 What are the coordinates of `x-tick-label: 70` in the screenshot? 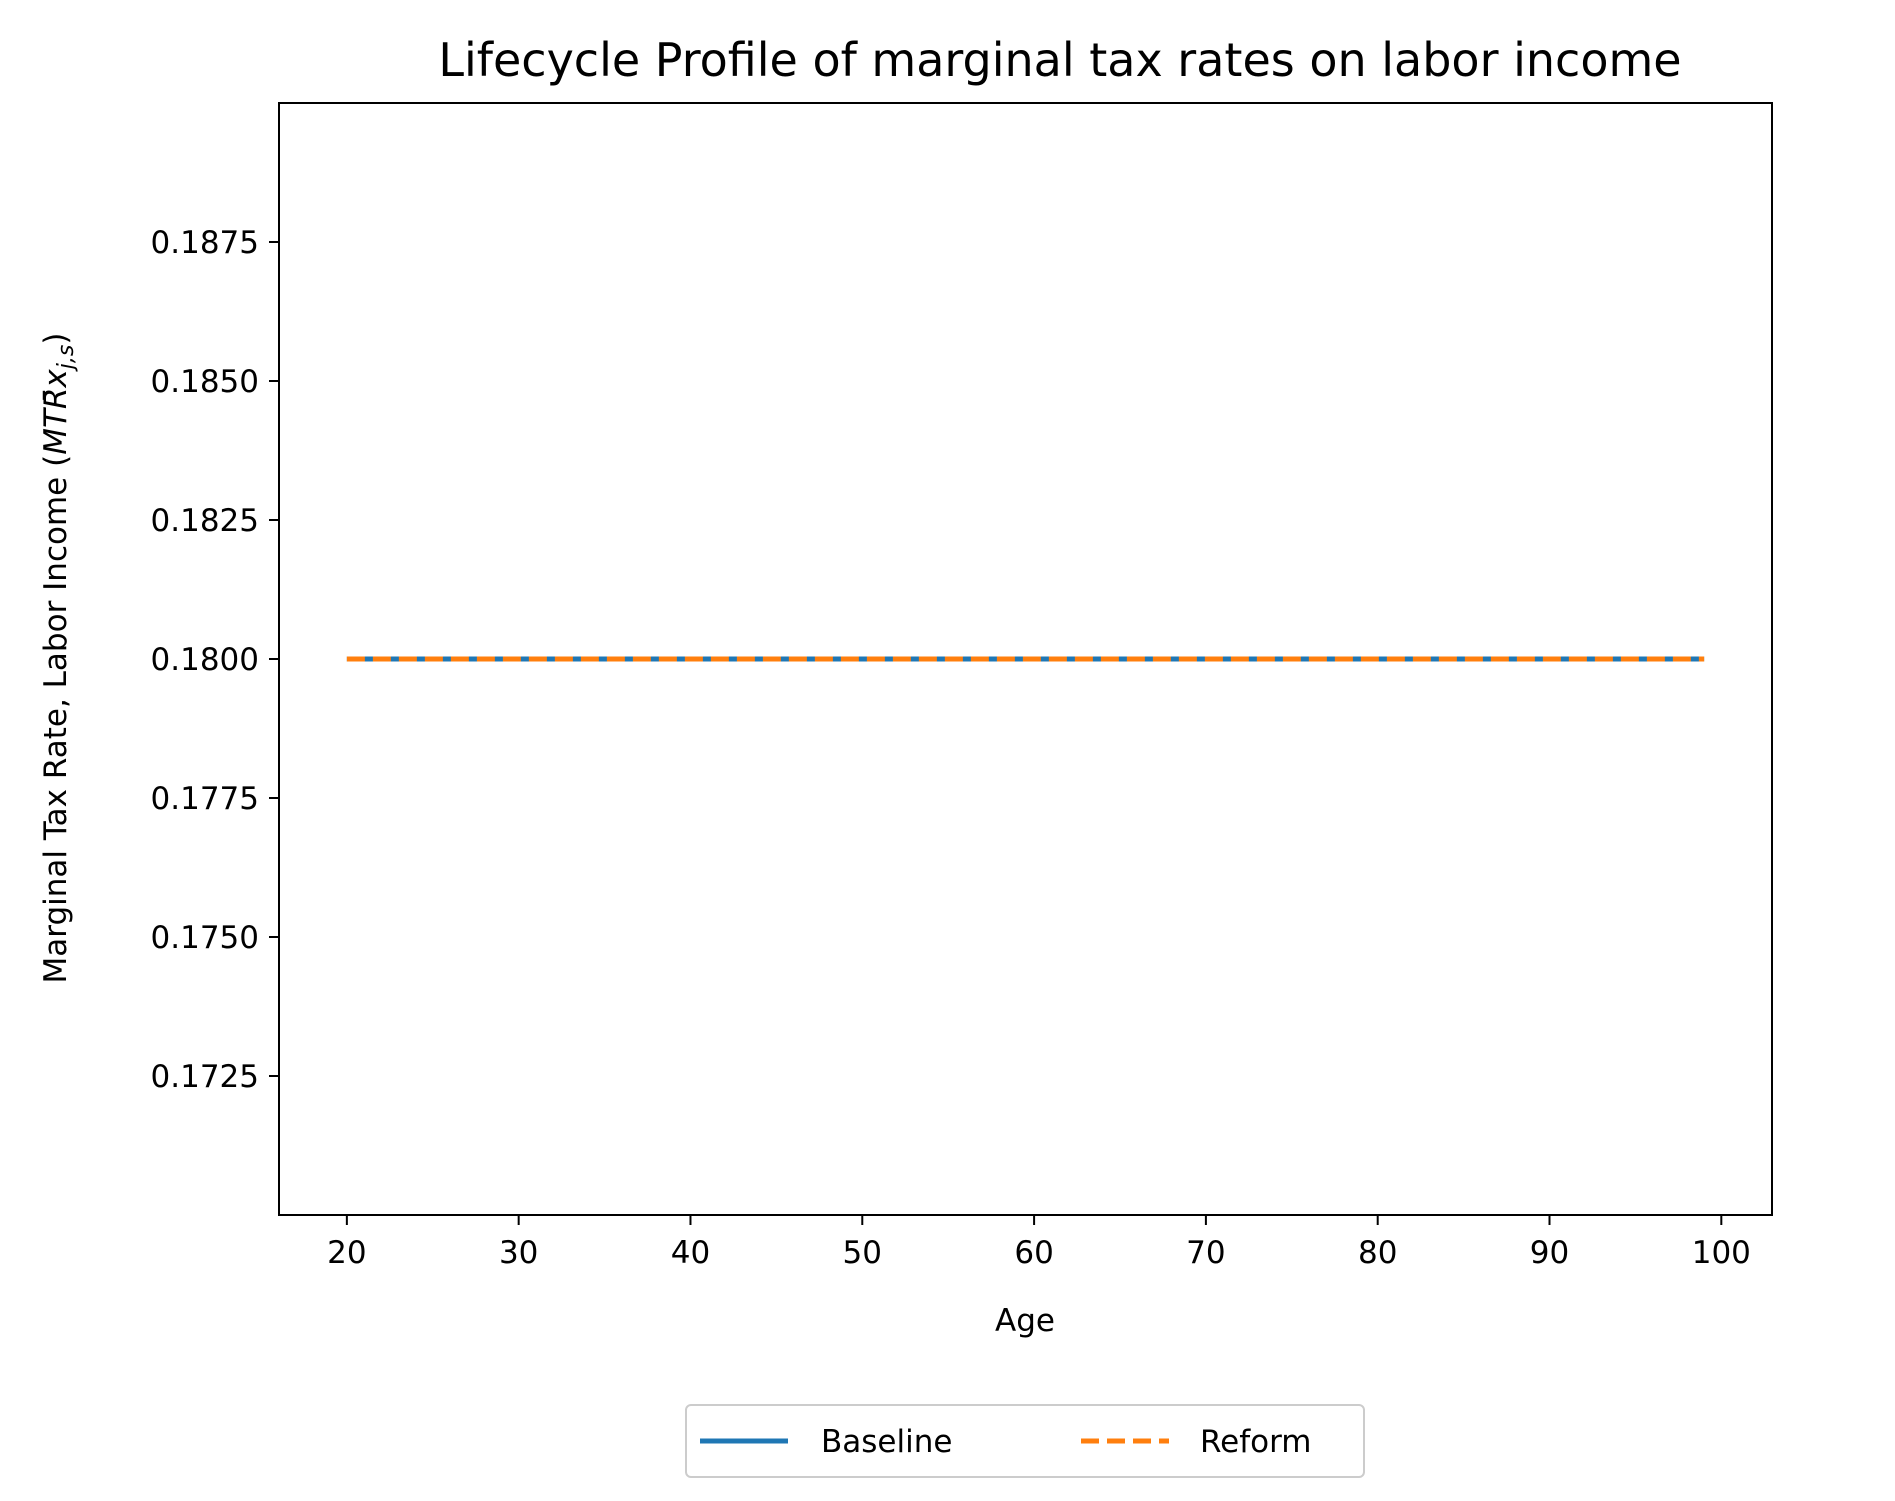 It's located at (1205, 1253).